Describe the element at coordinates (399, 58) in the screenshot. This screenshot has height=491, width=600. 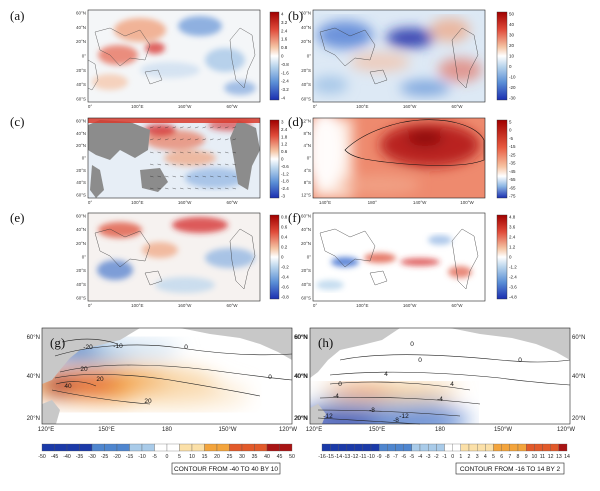
I see `coastlines-b` at that location.